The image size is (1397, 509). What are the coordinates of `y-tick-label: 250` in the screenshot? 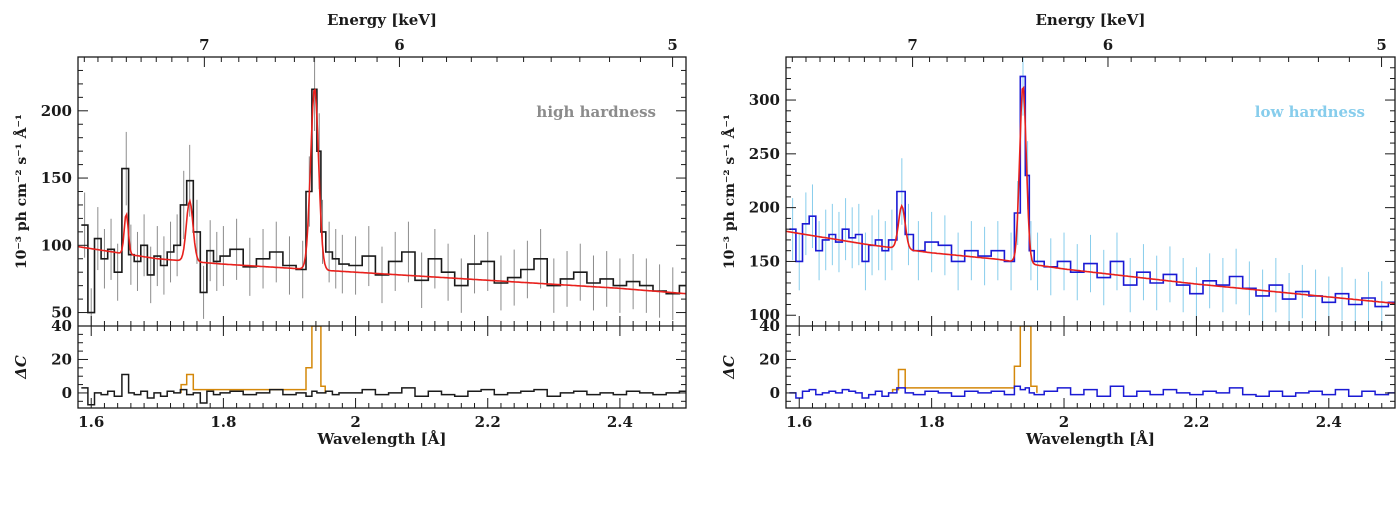 It's located at (764, 154).